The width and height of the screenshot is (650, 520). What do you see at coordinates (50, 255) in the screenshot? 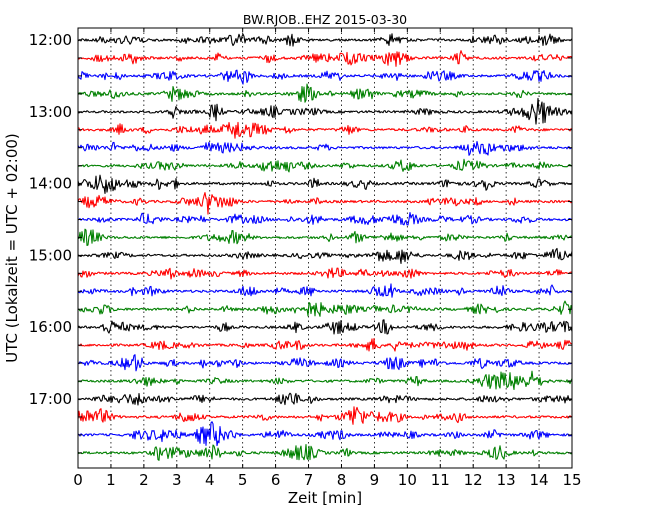
I see `y-tick-label: 15:00` at bounding box center [50, 255].